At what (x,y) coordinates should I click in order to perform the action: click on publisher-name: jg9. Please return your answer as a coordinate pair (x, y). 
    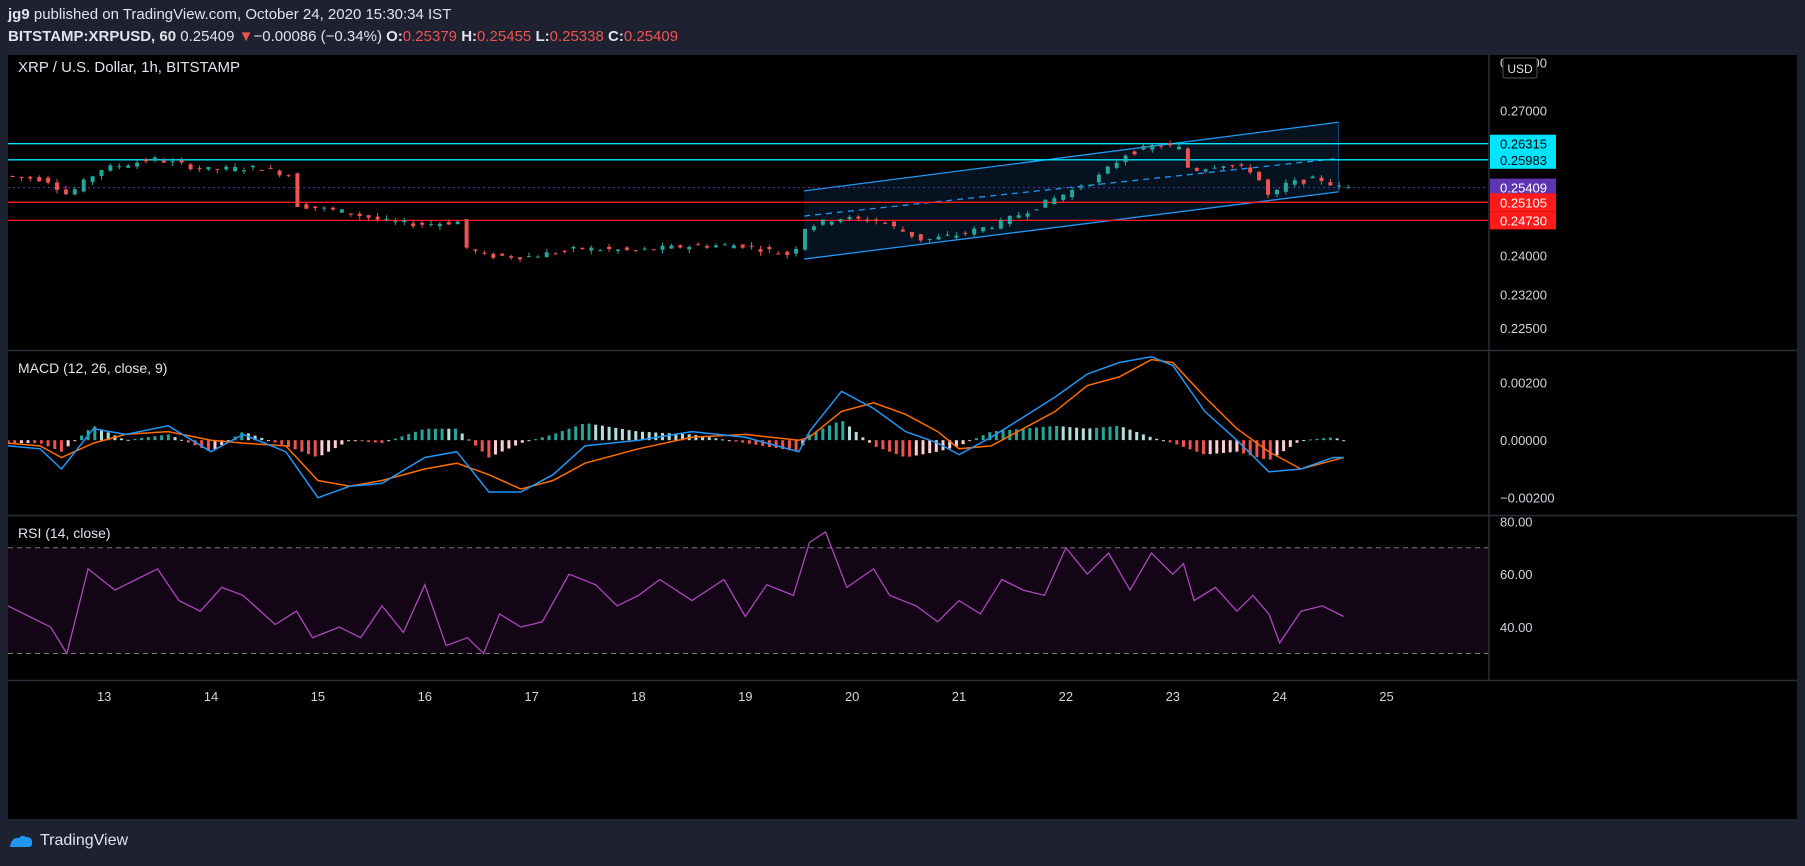
    Looking at the image, I should click on (19, 14).